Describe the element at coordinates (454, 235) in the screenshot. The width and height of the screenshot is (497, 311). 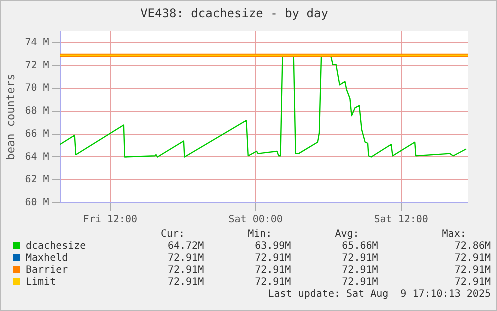
I see `text: Max:` at that location.